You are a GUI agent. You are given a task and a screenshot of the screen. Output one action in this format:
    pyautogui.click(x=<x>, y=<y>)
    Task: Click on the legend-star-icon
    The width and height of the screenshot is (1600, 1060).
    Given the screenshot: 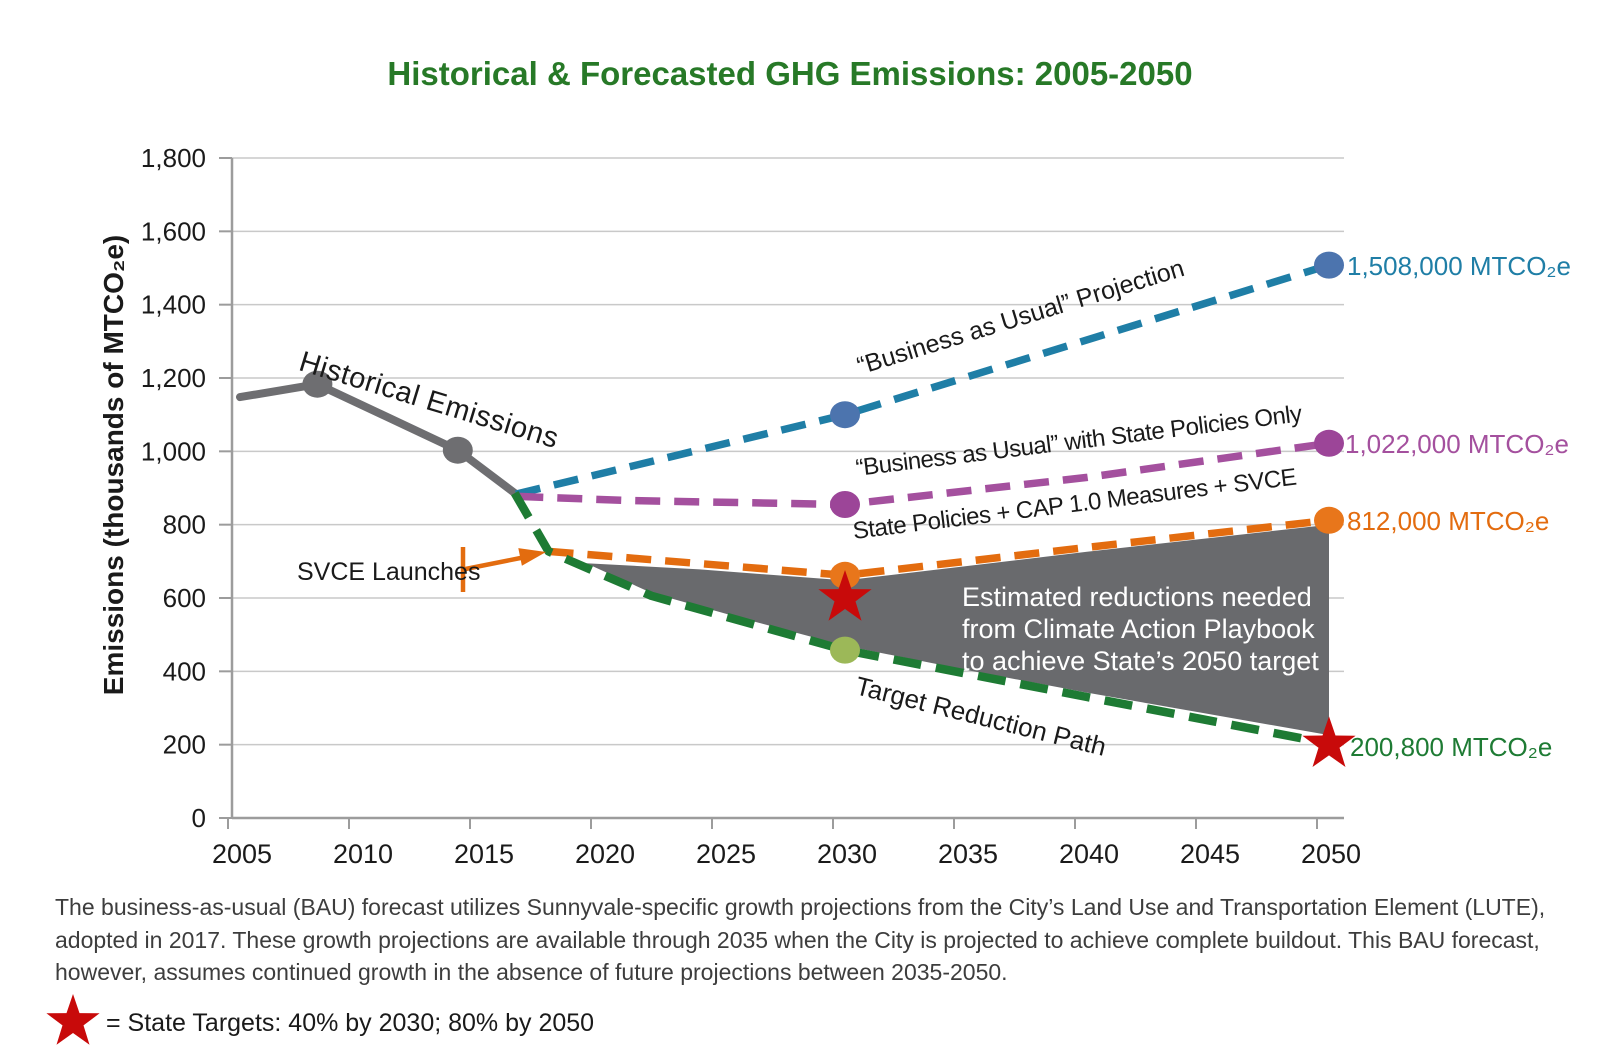 What is the action you would take?
    pyautogui.click(x=73, y=1019)
    